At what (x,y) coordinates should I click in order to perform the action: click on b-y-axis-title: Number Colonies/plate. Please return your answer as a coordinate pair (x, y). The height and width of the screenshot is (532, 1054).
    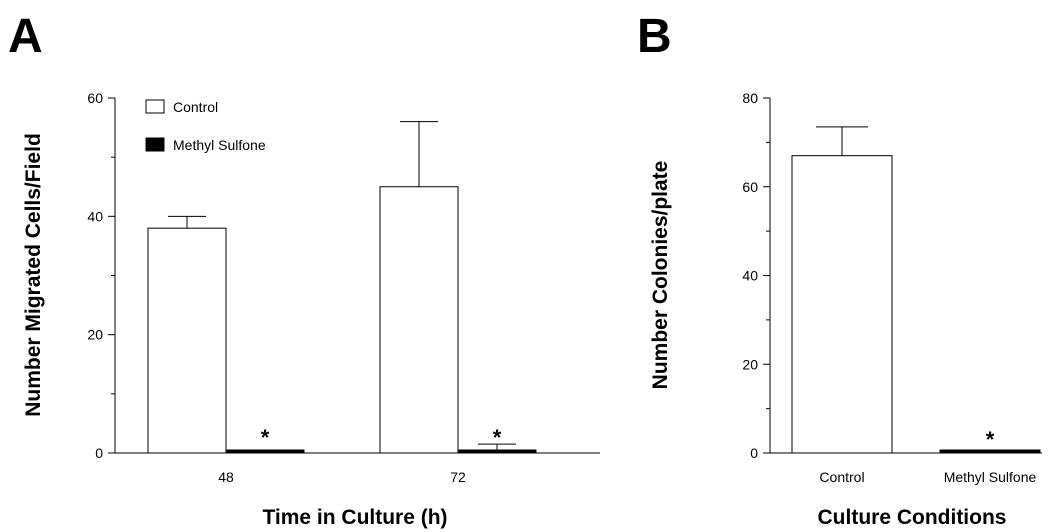
    Looking at the image, I should click on (660, 275).